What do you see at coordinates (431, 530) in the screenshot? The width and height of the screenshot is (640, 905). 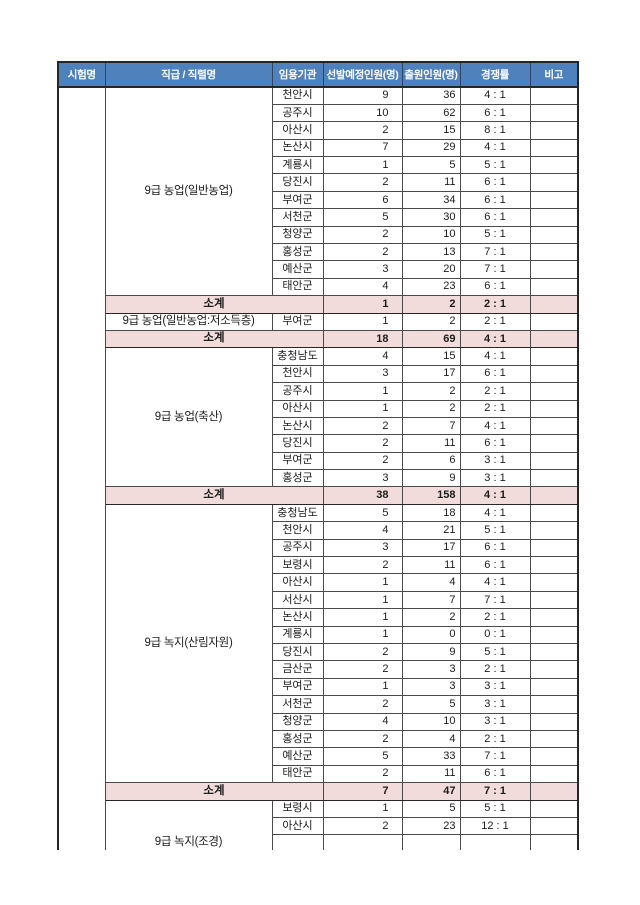 I see `applicants-cell: 21` at bounding box center [431, 530].